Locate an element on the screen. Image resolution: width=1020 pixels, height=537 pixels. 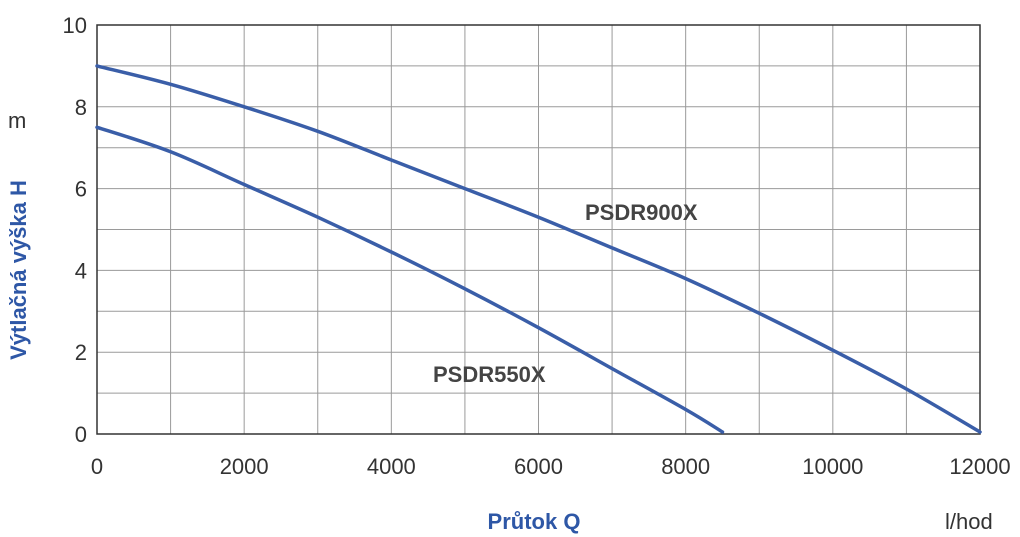
x-tick-label: 10000 is located at coordinates (832, 466).